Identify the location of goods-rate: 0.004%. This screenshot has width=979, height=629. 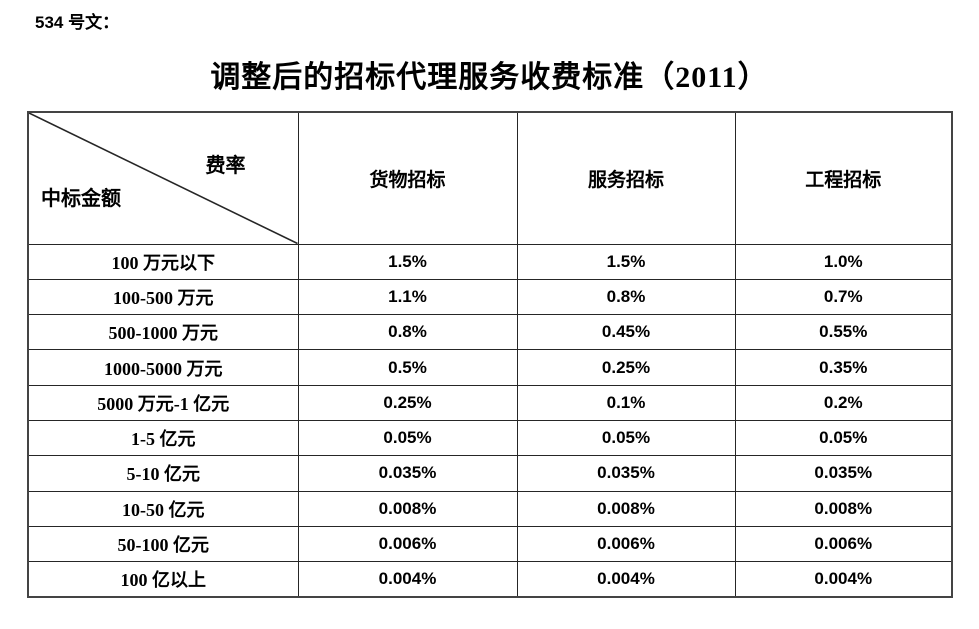
(407, 579).